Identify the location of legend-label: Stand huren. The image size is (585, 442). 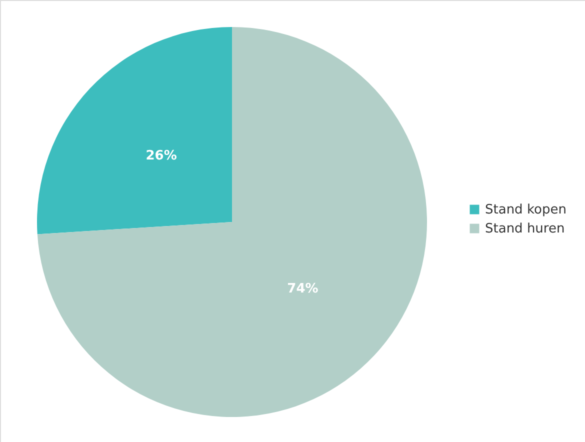
(525, 229).